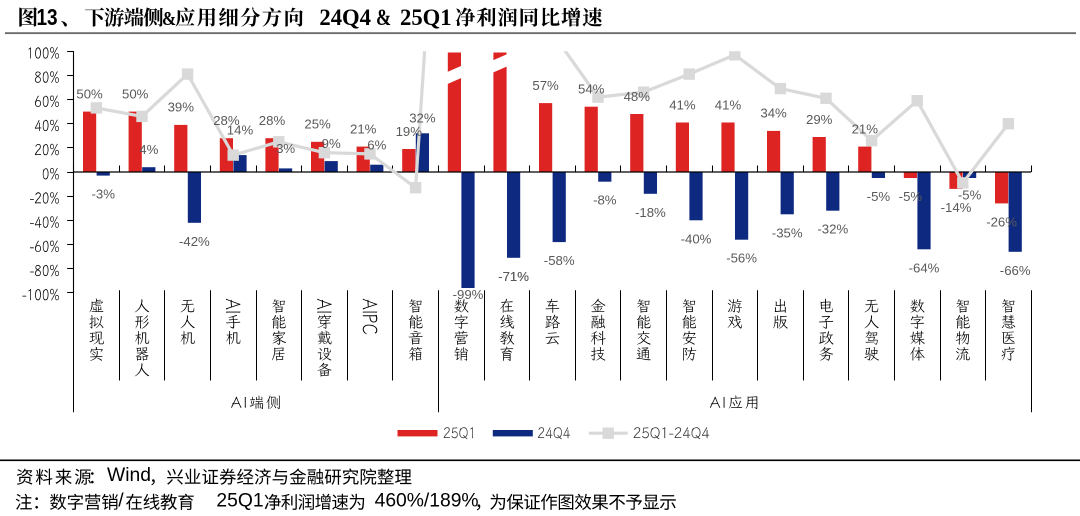  I want to click on svg-text: -26%, so click(1001, 221).